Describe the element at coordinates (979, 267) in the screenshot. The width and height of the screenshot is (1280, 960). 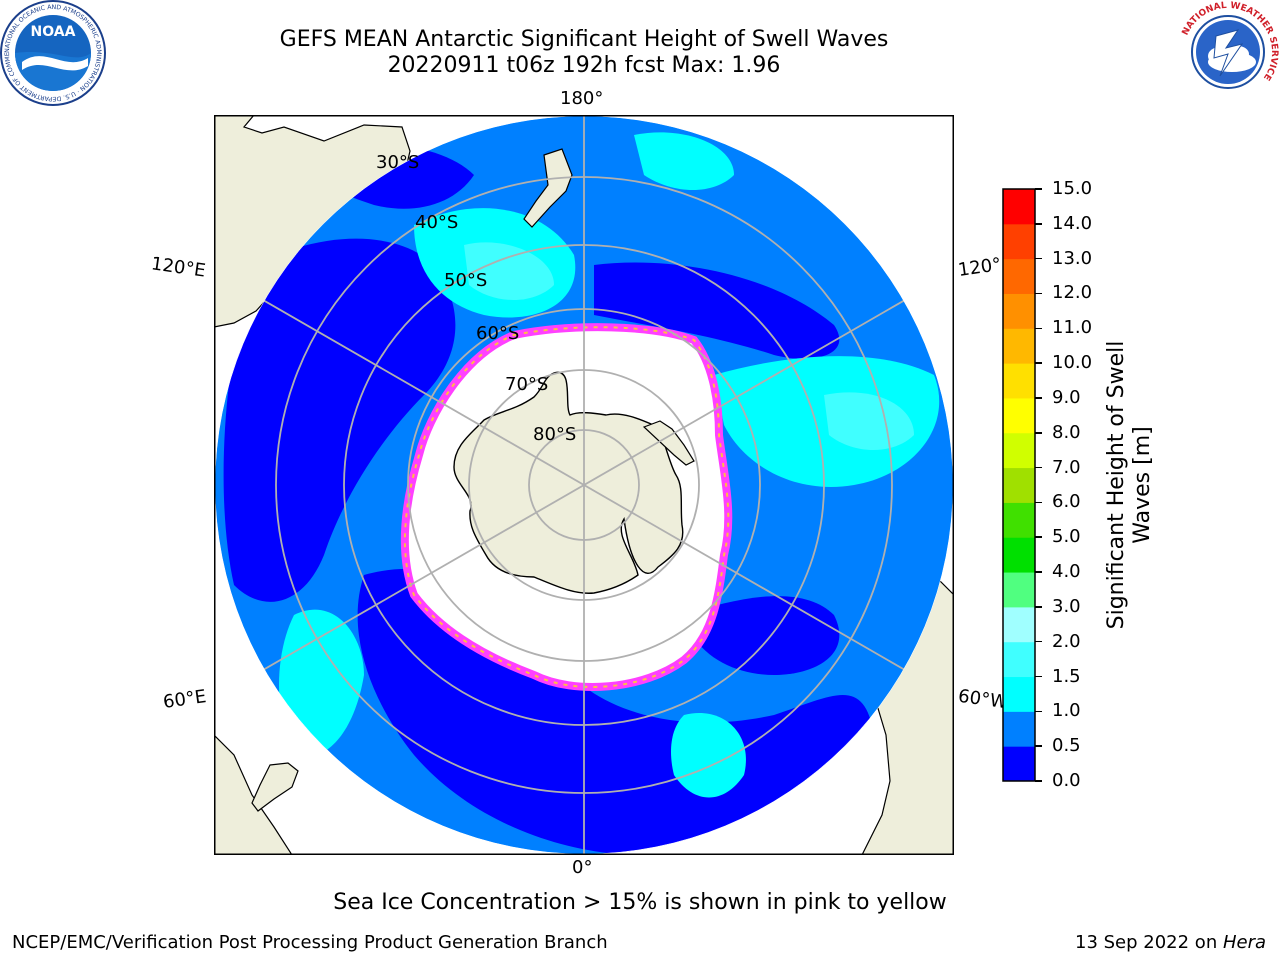
I see `lon-label-120w: 120°` at that location.